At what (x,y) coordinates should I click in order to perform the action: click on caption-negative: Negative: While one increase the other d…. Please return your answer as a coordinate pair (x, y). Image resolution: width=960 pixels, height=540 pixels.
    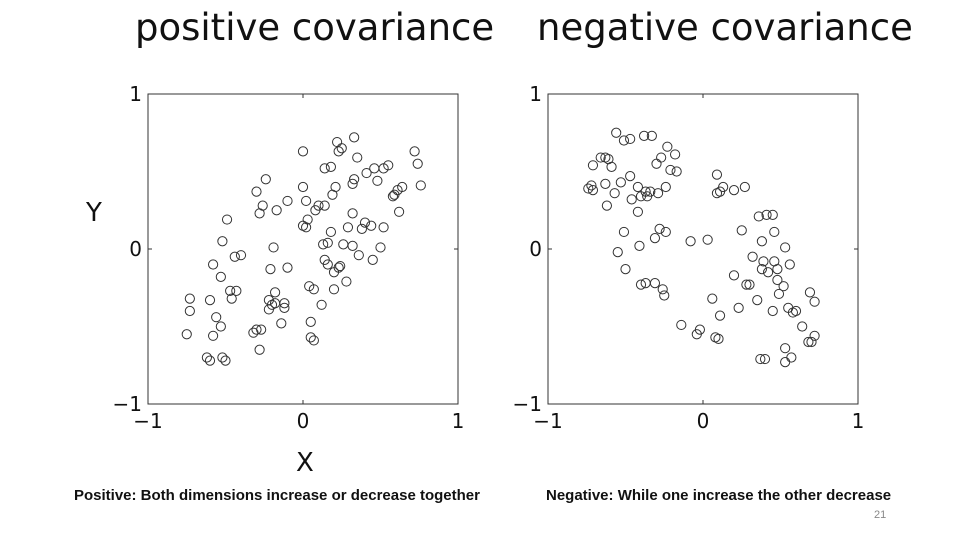
    Looking at the image, I should click on (719, 495).